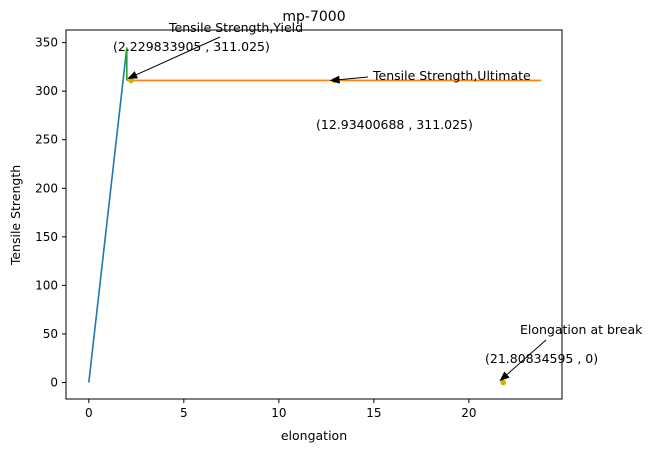  Describe the element at coordinates (46, 188) in the screenshot. I see `y-tick-label: 200` at that location.